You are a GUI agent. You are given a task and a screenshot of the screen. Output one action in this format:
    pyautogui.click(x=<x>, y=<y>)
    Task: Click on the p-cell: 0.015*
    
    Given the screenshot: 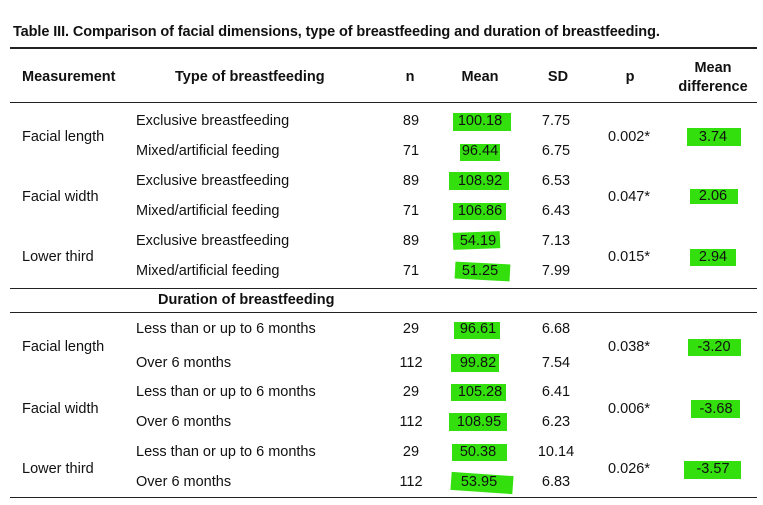 What is the action you would take?
    pyautogui.click(x=629, y=257)
    